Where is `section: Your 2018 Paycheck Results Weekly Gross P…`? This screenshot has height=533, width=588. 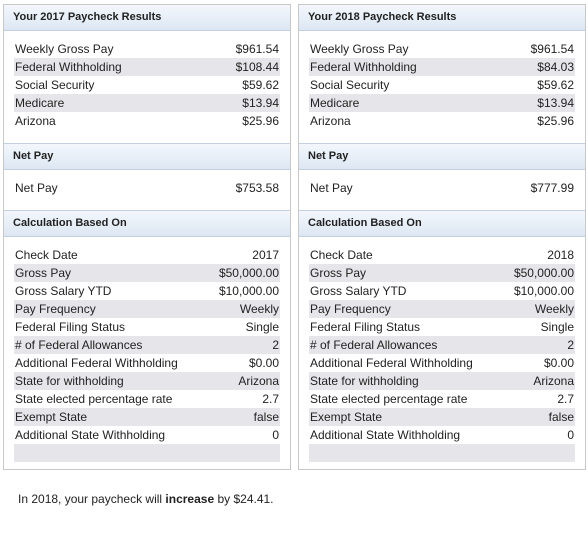 section: Your 2018 Paycheck Results Weekly Gross P… is located at coordinates (442, 71).